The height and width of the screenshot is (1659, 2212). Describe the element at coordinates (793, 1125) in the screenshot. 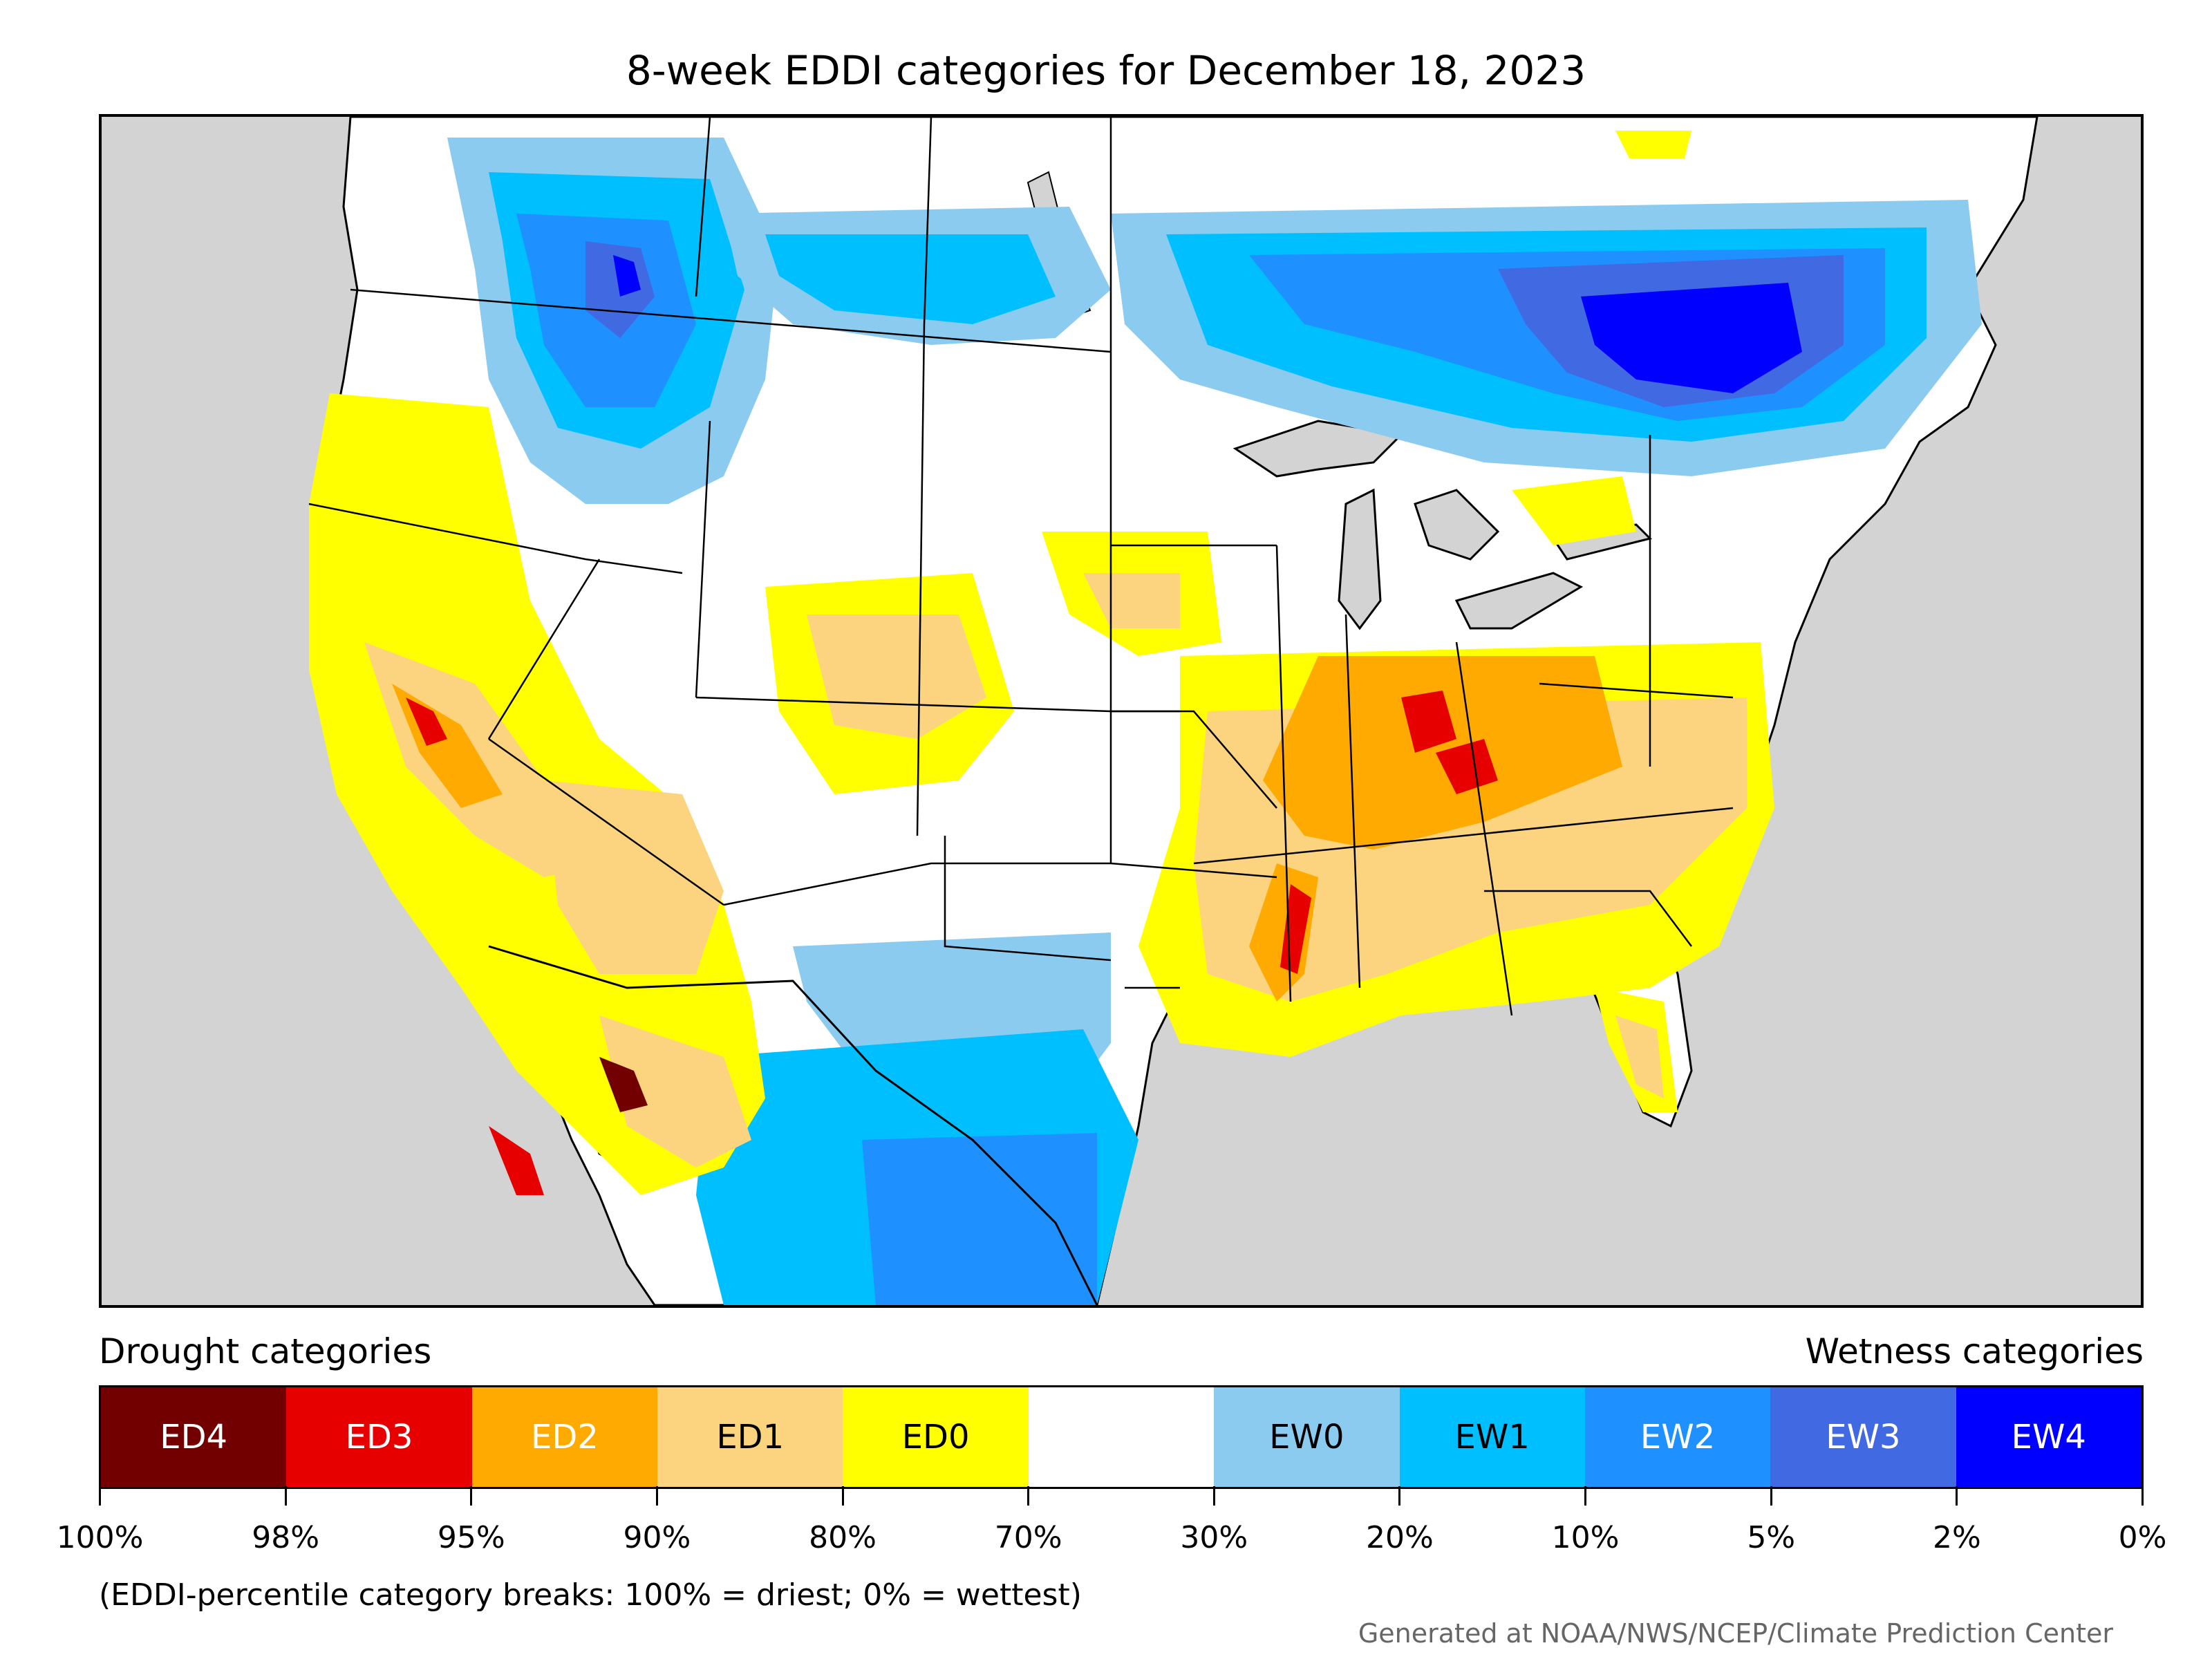

I see `country-borders` at that location.